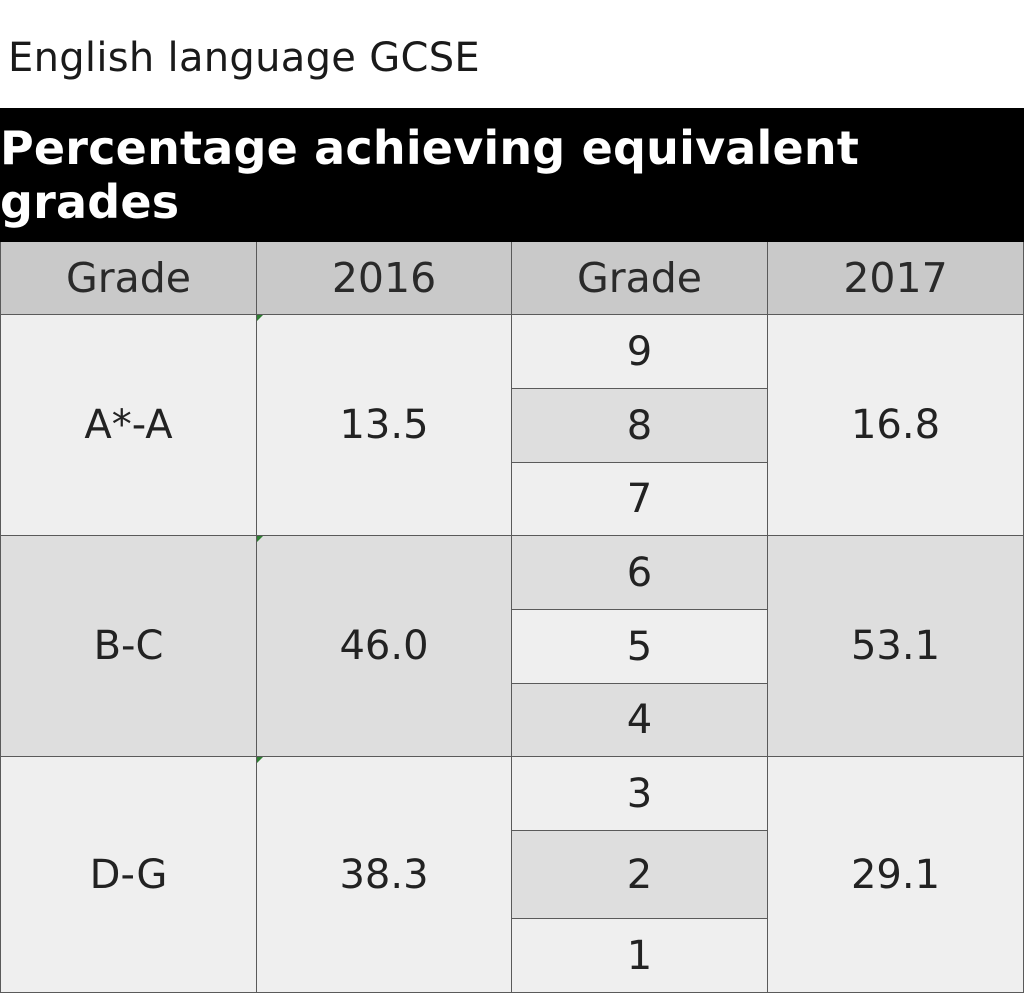  Describe the element at coordinates (128, 646) in the screenshot. I see `old-grade-cell: B-C` at that location.